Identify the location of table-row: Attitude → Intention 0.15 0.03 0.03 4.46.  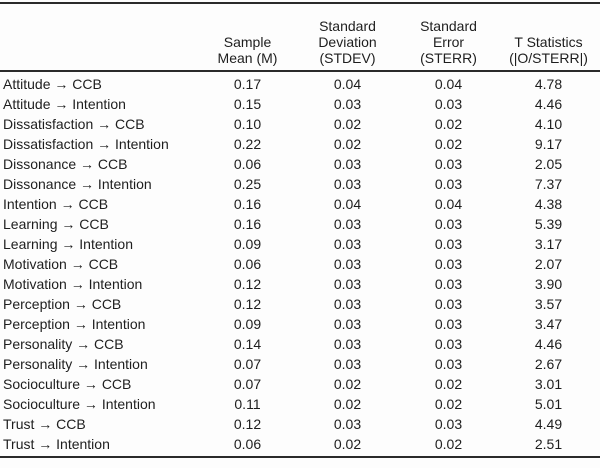
(300, 104).